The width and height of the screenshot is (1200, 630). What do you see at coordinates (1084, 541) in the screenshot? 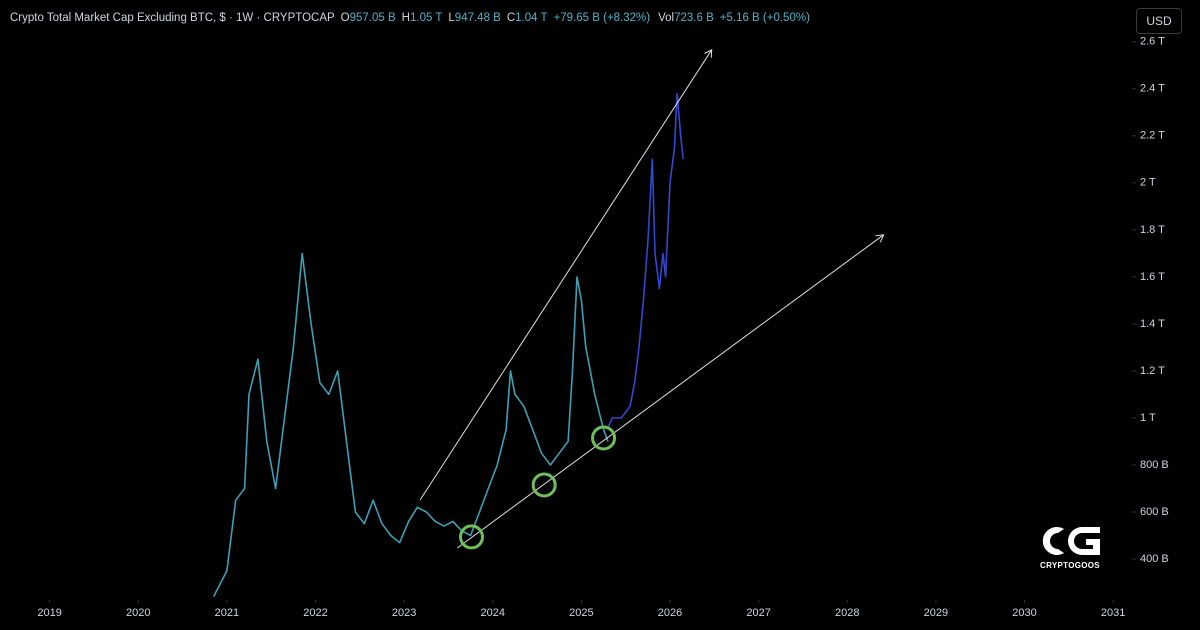
I see `logo-g` at bounding box center [1084, 541].